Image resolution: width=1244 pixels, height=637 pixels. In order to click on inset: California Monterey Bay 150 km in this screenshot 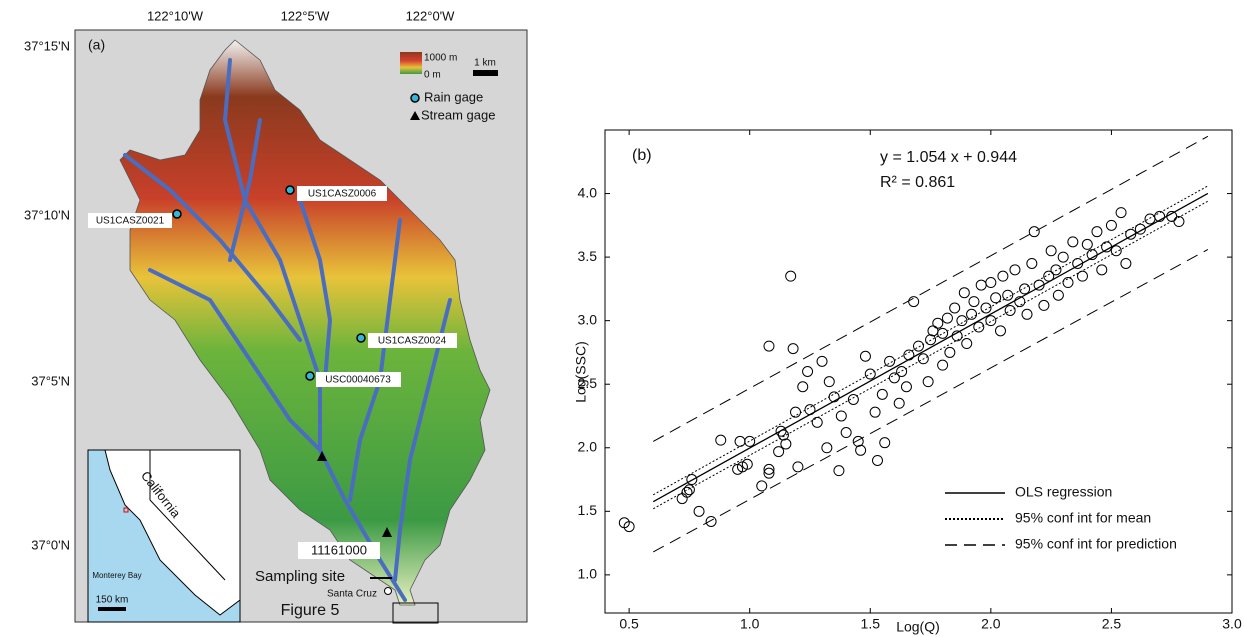, I will do `click(164, 536)`.